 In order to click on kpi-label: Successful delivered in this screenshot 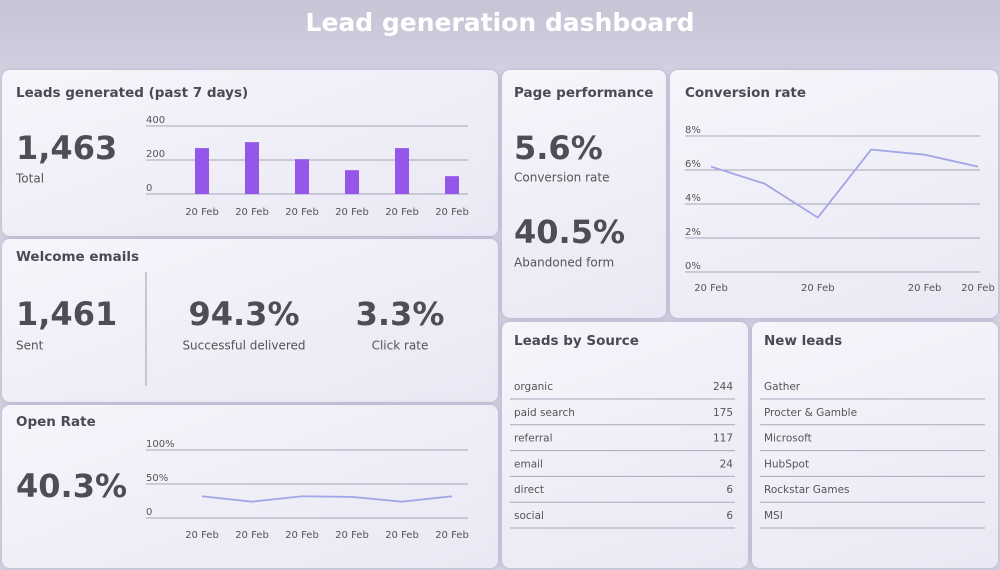, I will do `click(243, 346)`.